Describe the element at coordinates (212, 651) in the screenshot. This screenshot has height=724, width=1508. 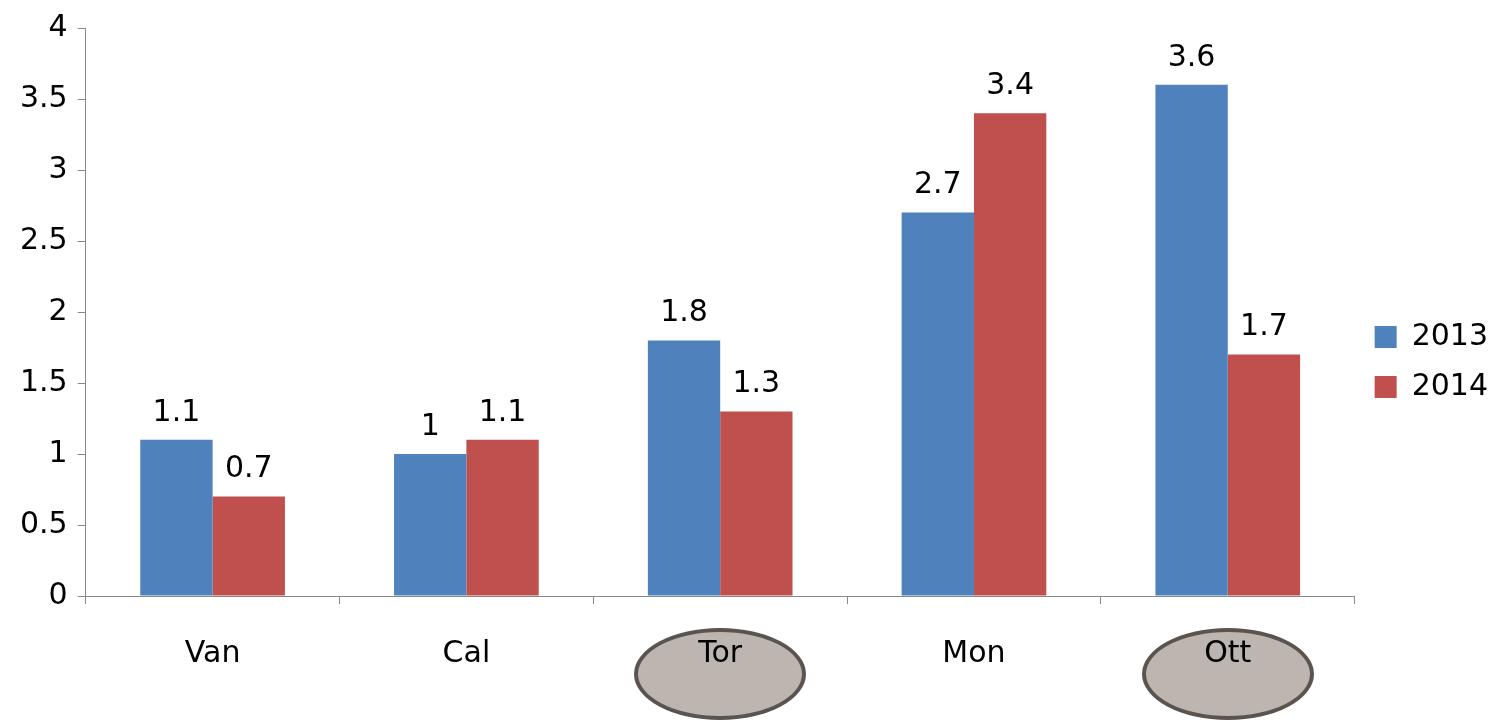
I see `x-tick-label: Van` at that location.